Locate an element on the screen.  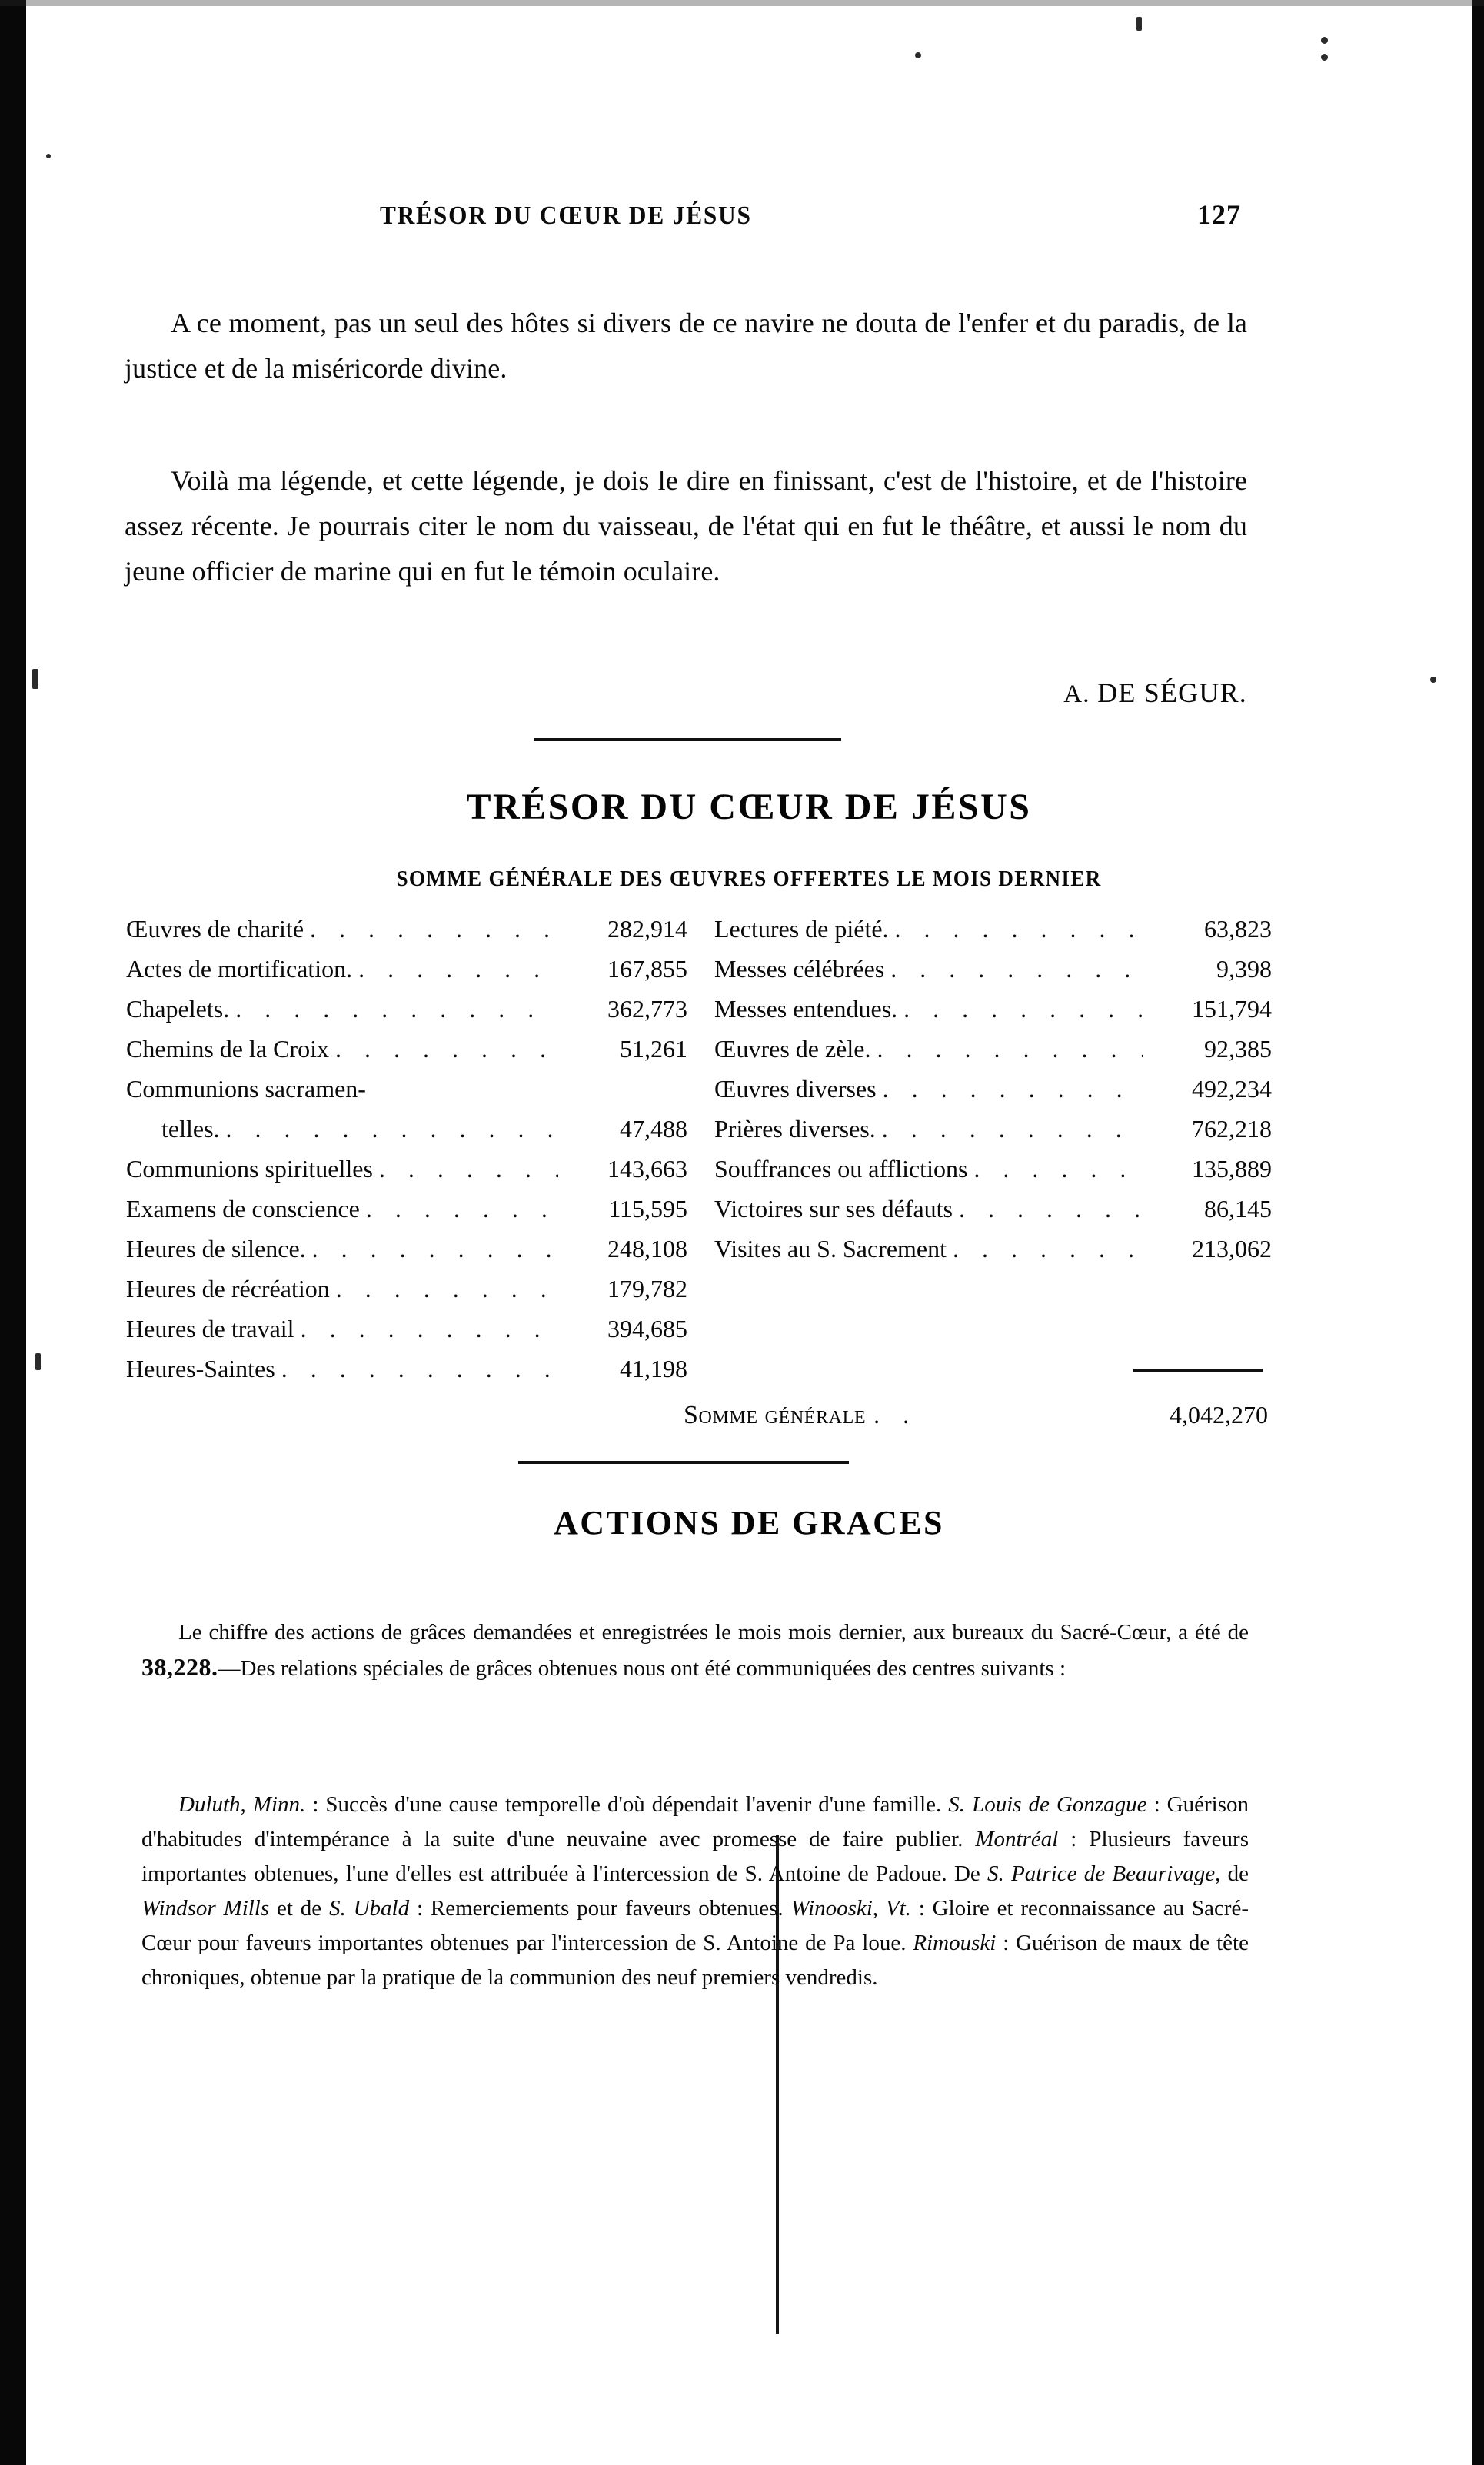
grace-entry-place: S. Ubald is located at coordinates (370, 1908).